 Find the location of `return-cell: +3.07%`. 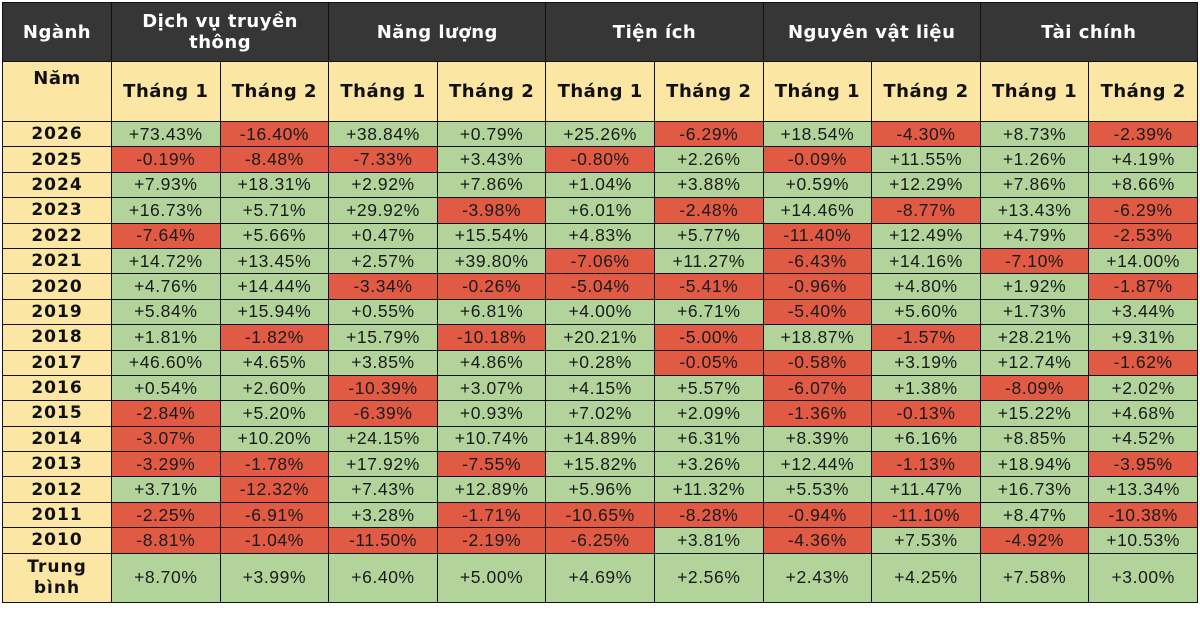

return-cell: +3.07% is located at coordinates (491, 388).